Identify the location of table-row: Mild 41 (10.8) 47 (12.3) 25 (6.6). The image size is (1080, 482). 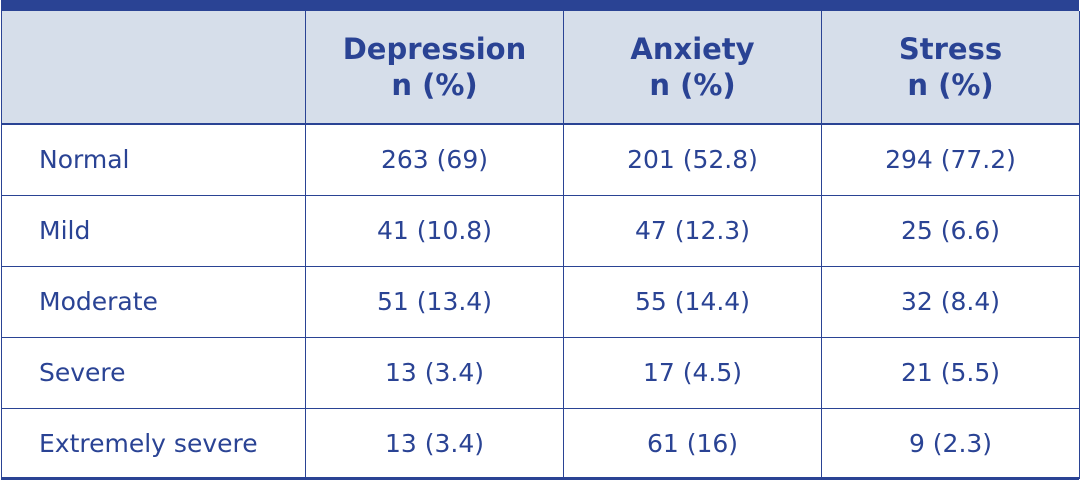
(540, 230).